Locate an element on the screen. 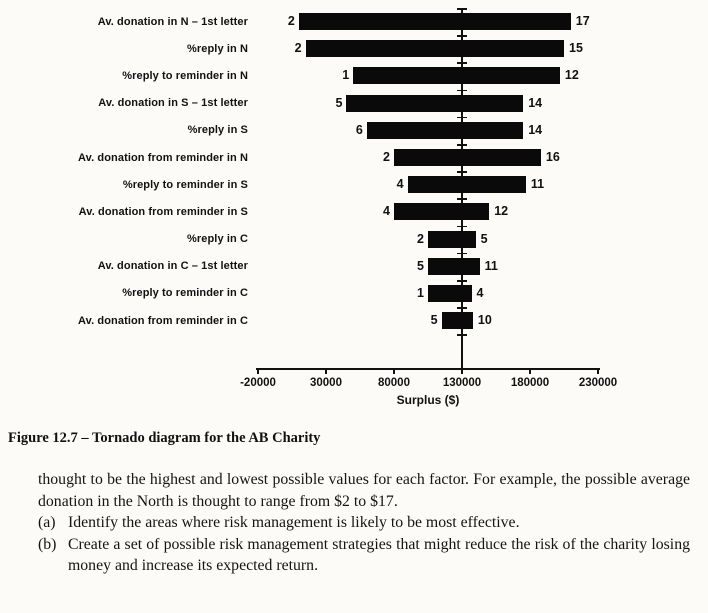 Image resolution: width=708 pixels, height=613 pixels. category-label: %reply in N is located at coordinates (217, 48).